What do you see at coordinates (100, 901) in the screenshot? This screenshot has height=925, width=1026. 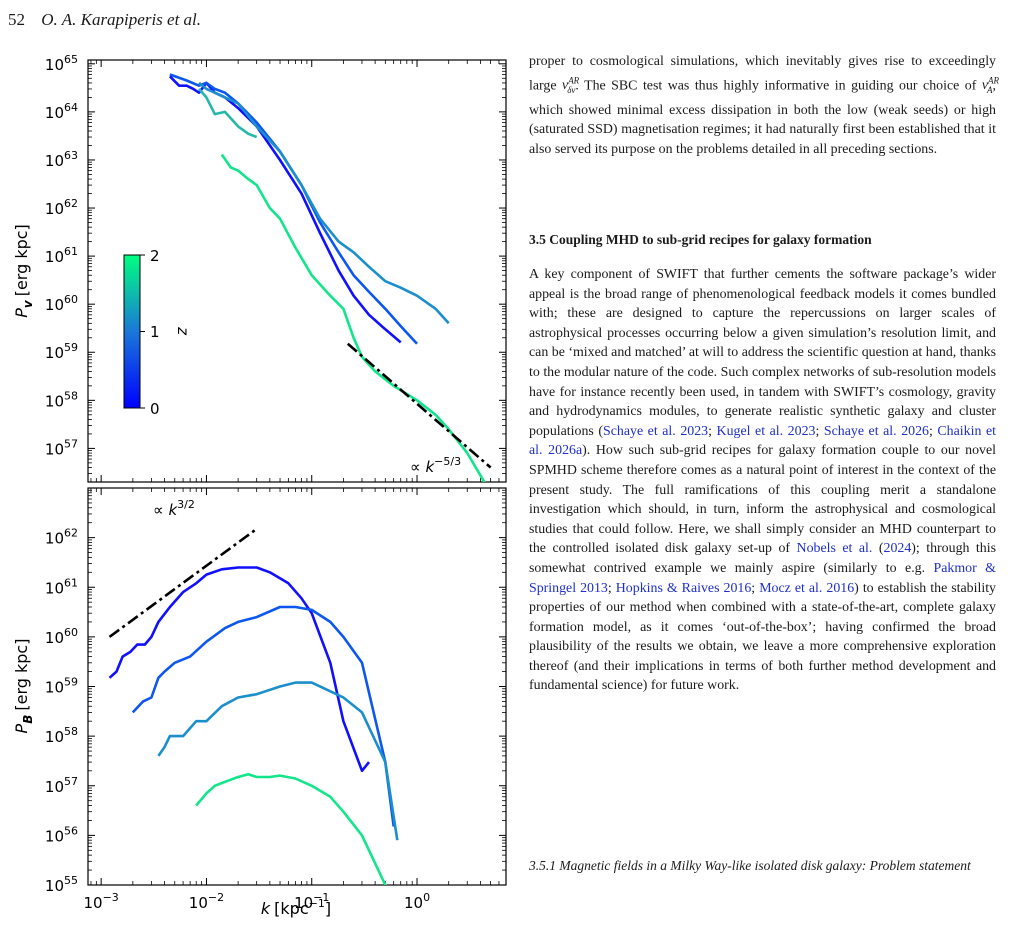 I see `xtick-1e-3: 10⁻³` at bounding box center [100, 901].